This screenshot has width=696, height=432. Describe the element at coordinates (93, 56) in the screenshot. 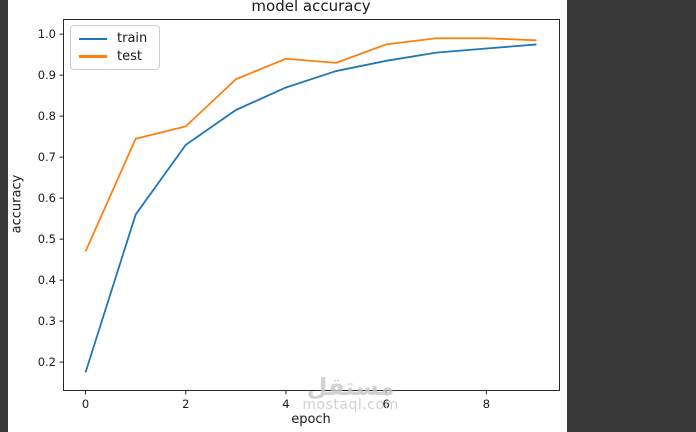

I see `legend-line-swatch-test` at that location.